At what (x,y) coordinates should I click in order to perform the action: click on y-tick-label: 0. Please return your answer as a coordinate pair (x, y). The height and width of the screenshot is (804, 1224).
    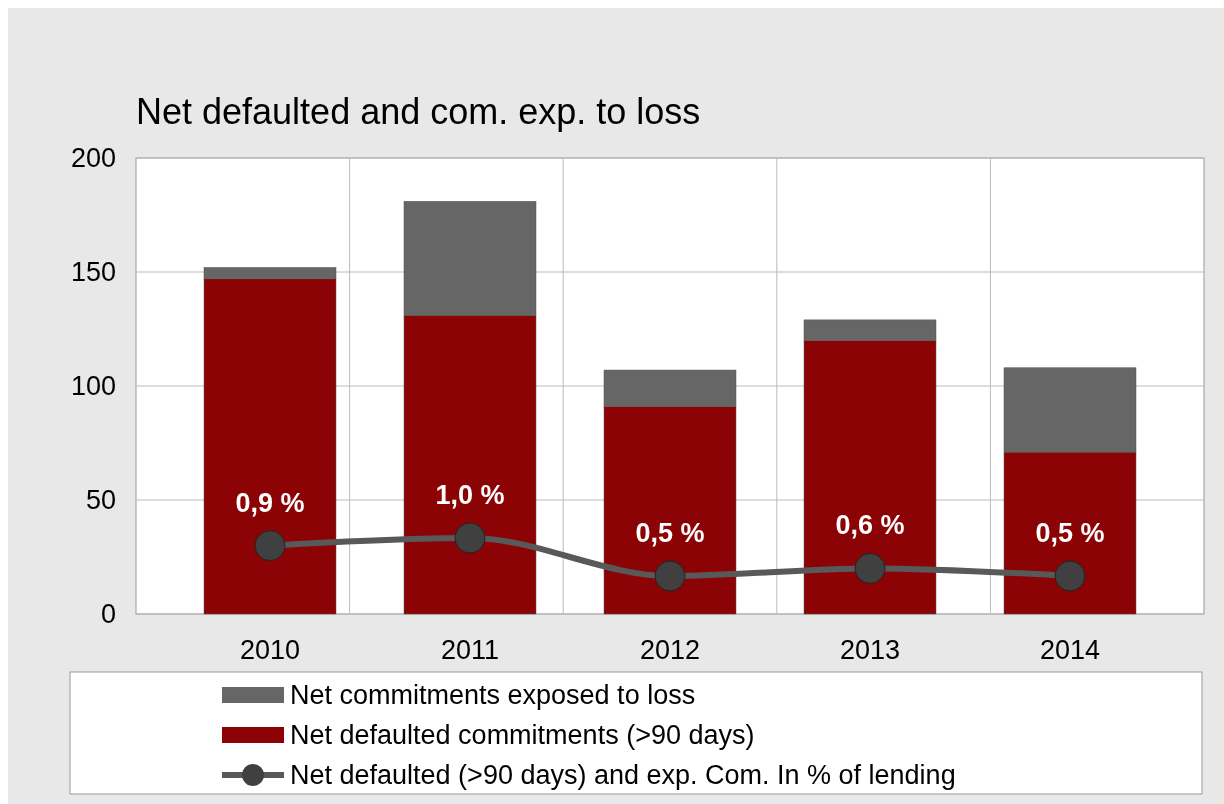
    Looking at the image, I should click on (108, 614).